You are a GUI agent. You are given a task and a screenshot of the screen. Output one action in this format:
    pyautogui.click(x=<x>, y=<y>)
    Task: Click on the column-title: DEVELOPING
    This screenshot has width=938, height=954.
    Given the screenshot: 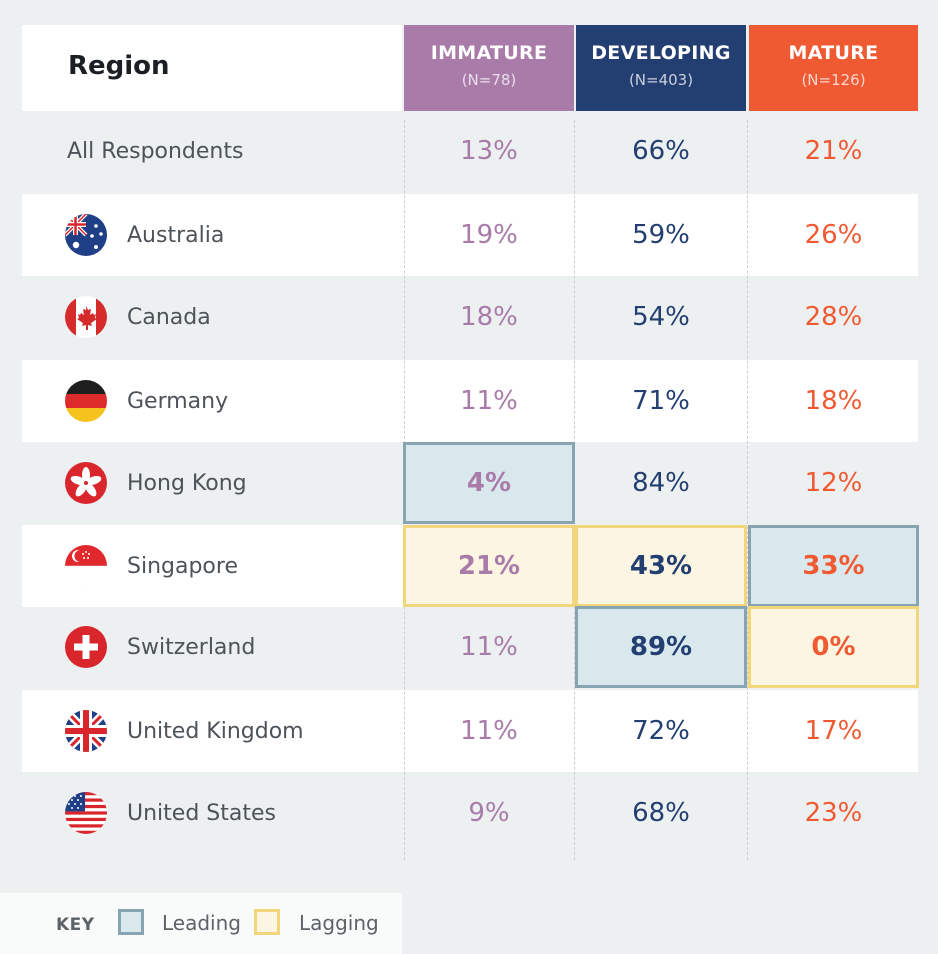 What is the action you would take?
    pyautogui.click(x=661, y=53)
    